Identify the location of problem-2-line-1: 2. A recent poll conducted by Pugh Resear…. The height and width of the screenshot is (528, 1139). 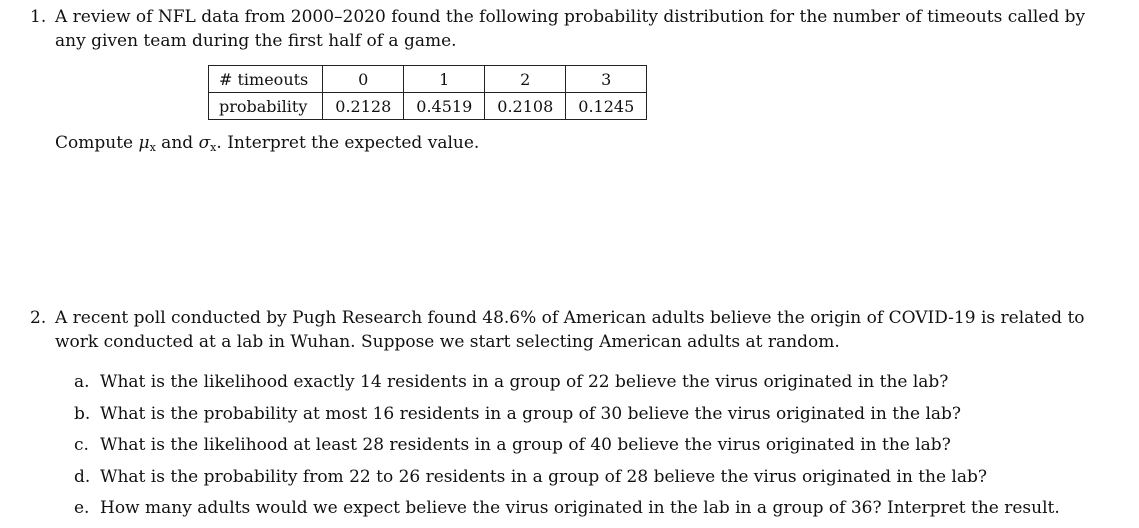
(570, 318).